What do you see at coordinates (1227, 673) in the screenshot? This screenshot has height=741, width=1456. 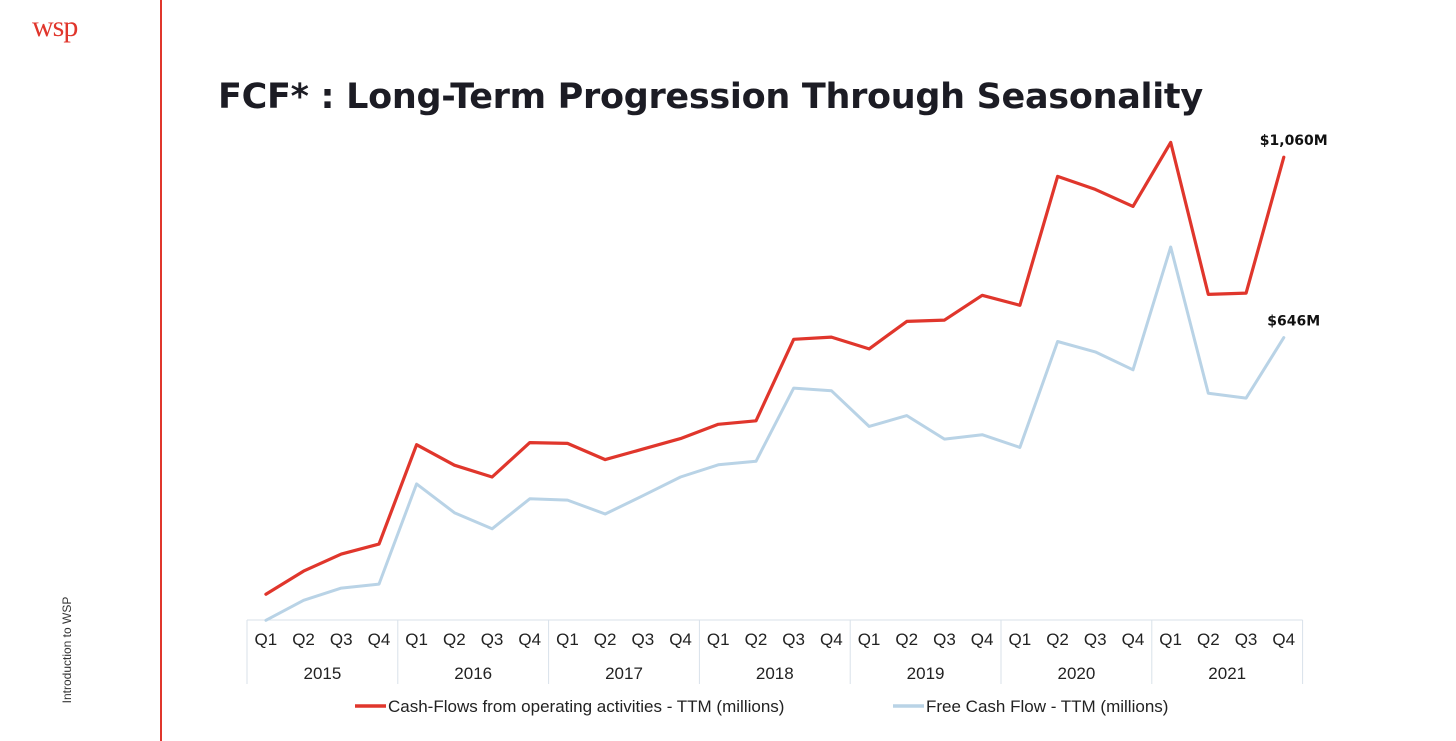 I see `x-year-label: 2021` at bounding box center [1227, 673].